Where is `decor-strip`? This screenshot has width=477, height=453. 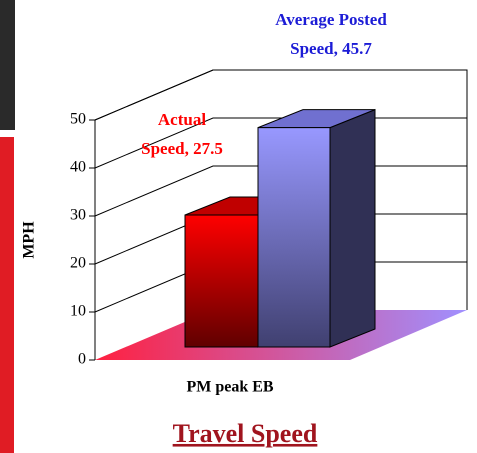 decor-strip is located at coordinates (7, 295).